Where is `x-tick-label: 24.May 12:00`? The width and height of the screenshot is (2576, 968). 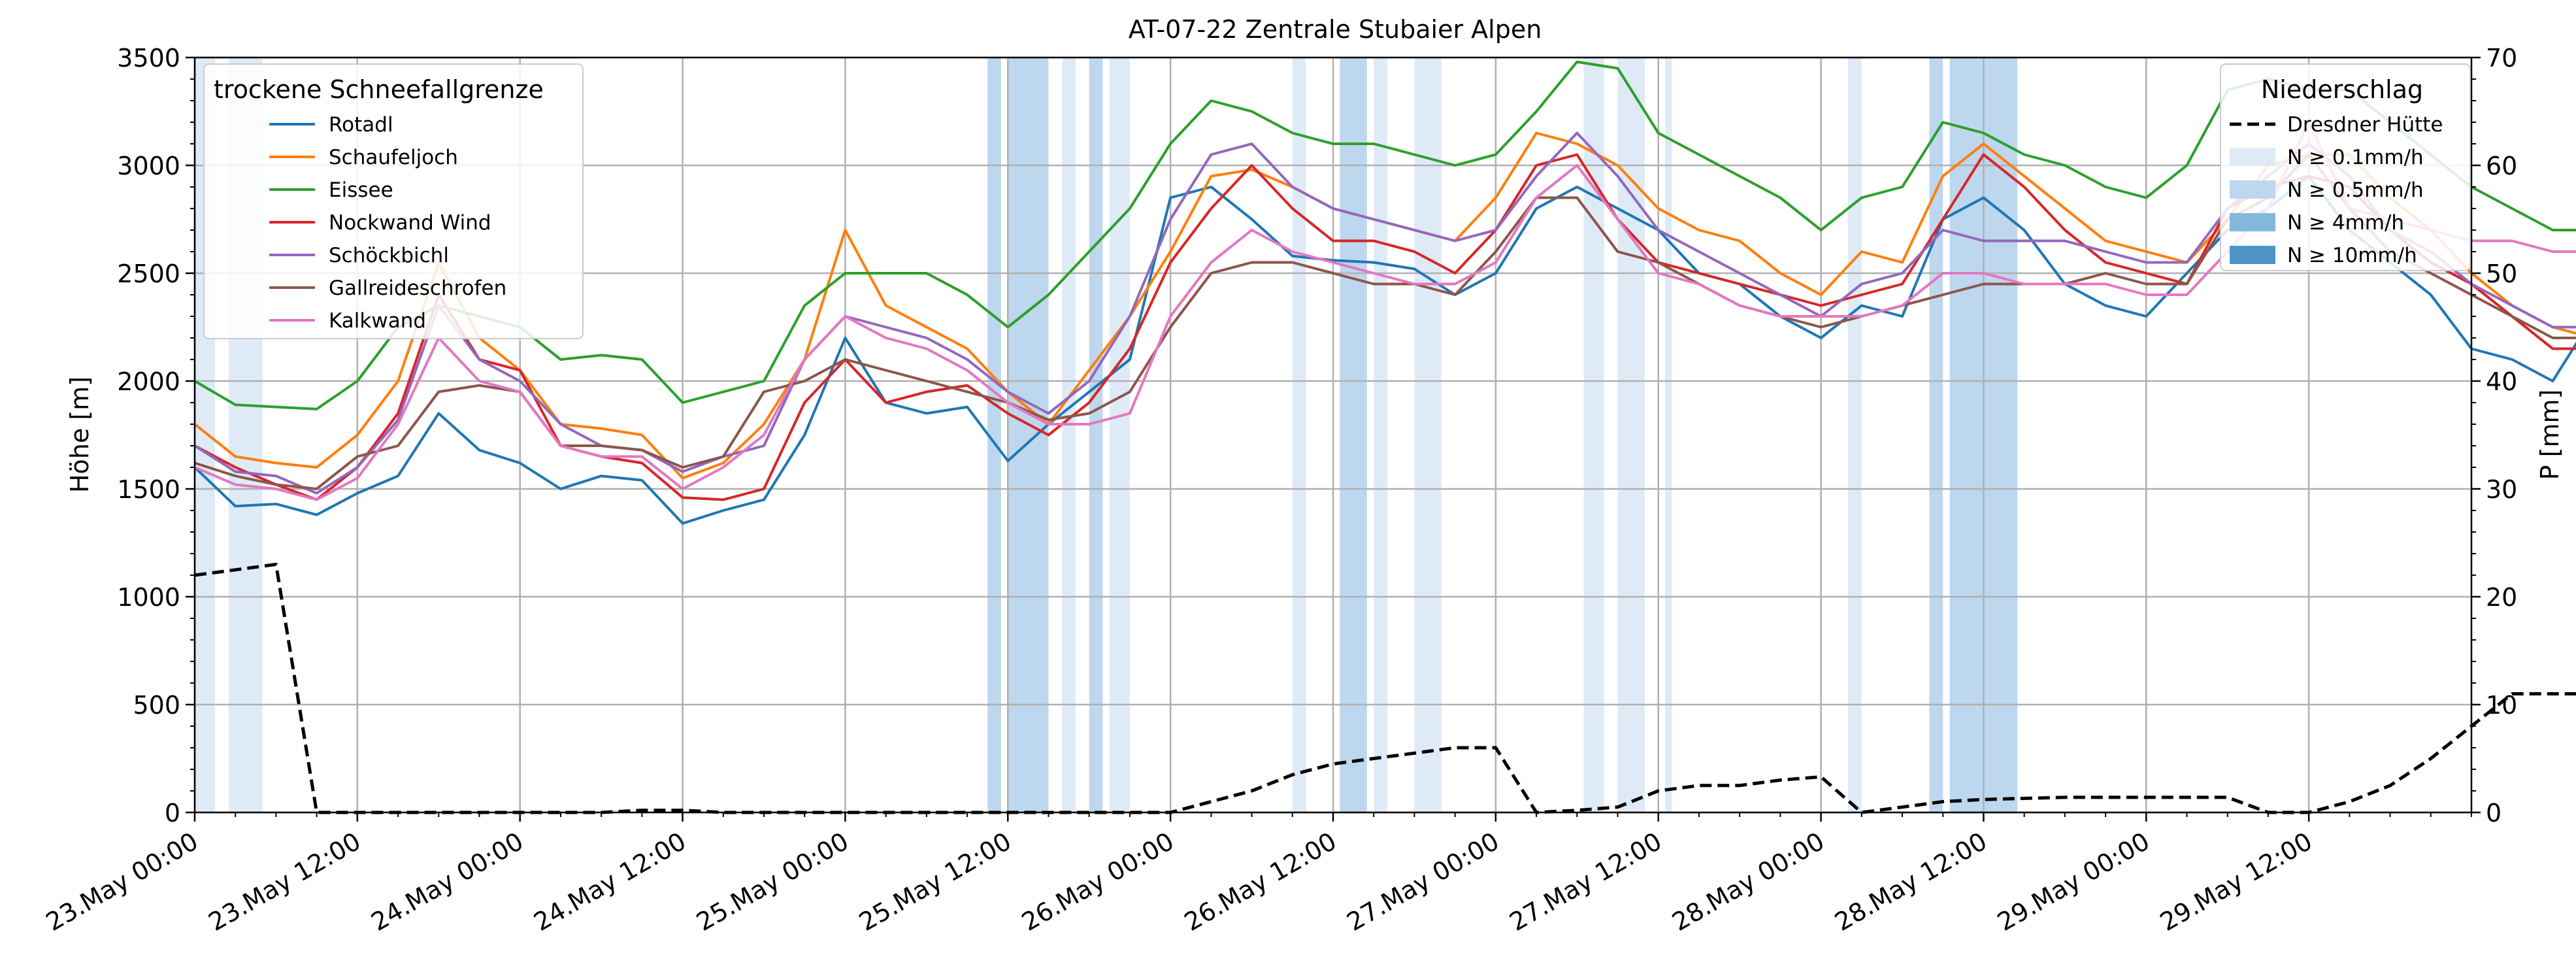
x-tick-label: 24.May 12:00 is located at coordinates (610, 882).